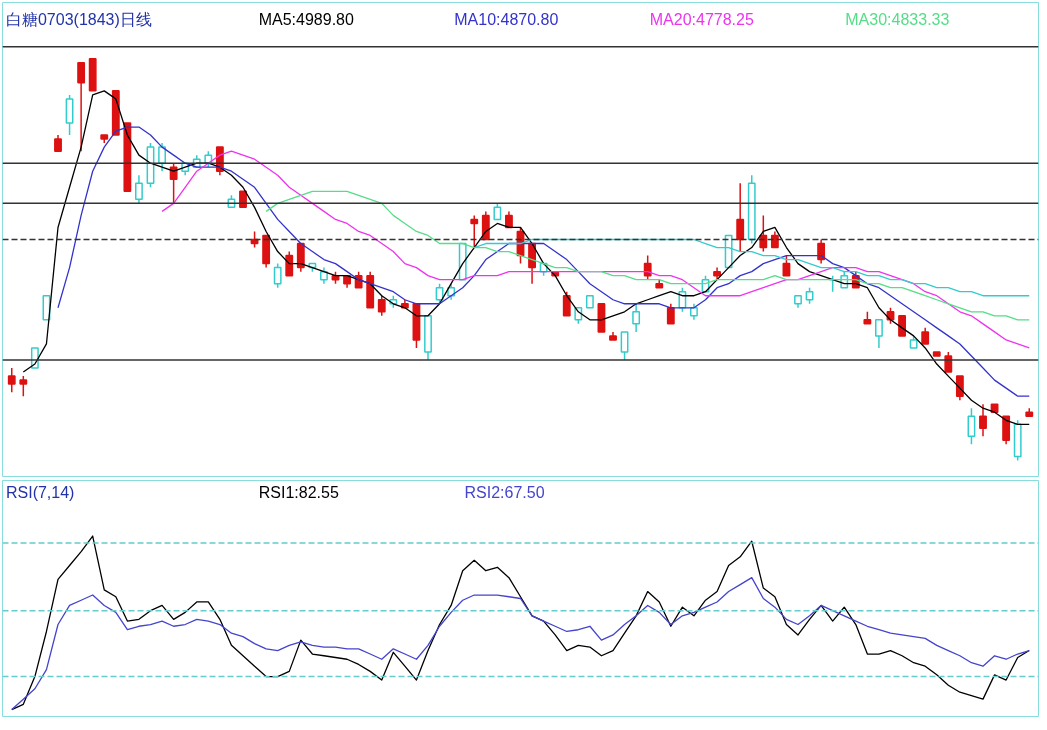  I want to click on text: MA5:4989.80, so click(306, 19).